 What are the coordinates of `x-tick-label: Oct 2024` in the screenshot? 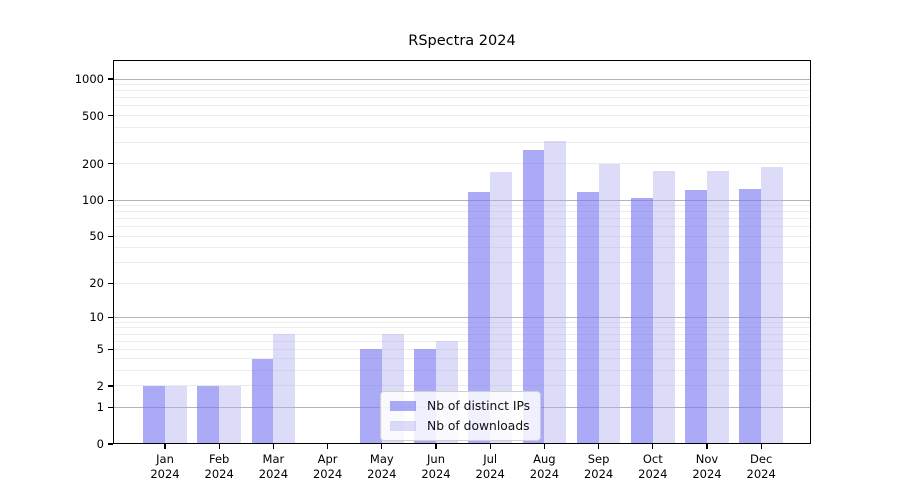 It's located at (653, 466).